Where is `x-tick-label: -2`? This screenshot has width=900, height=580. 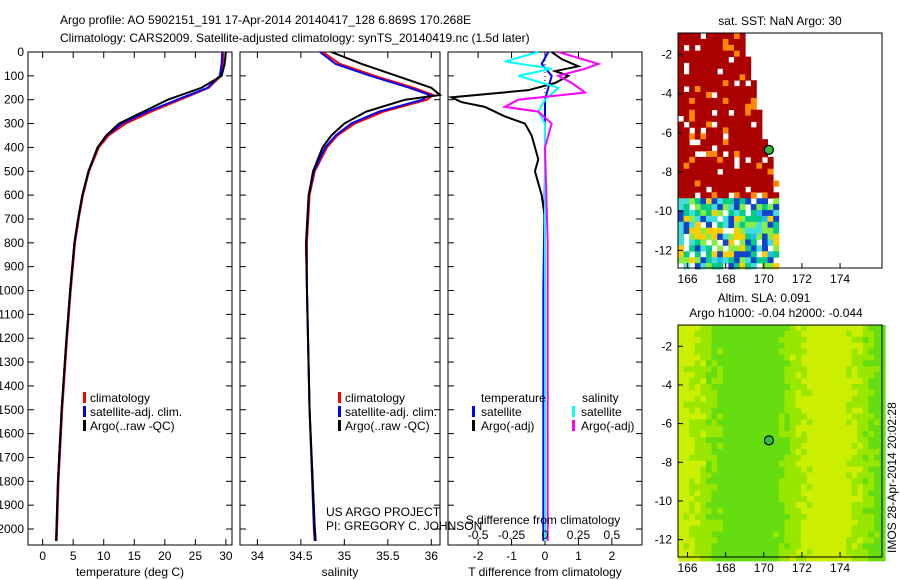
x-tick-label: -2 is located at coordinates (478, 556).